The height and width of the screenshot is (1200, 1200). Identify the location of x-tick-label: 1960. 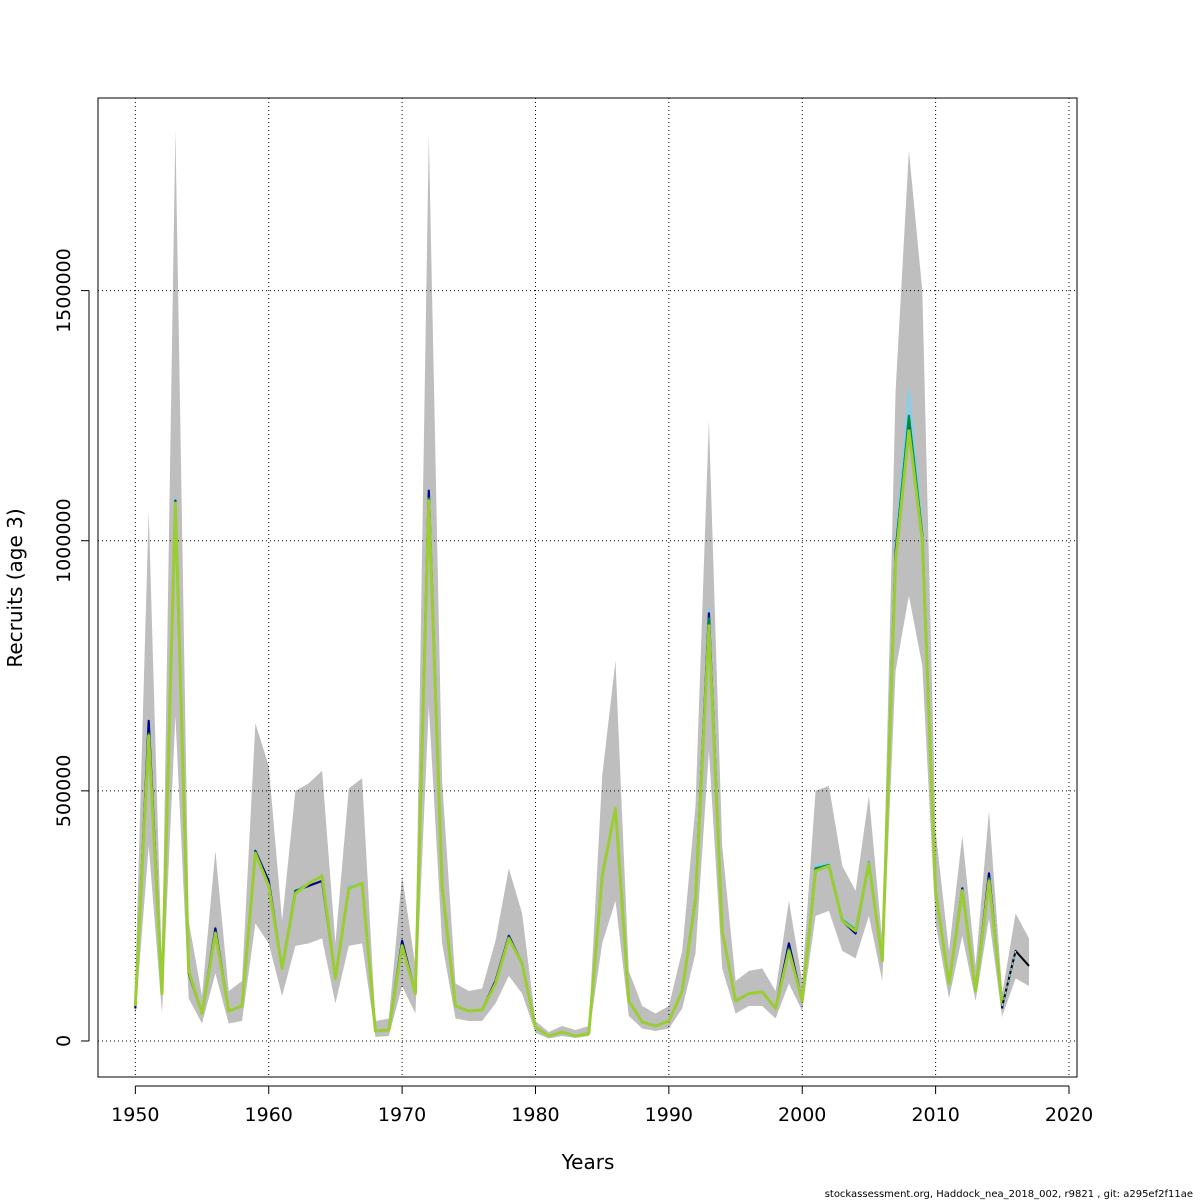
(269, 1115).